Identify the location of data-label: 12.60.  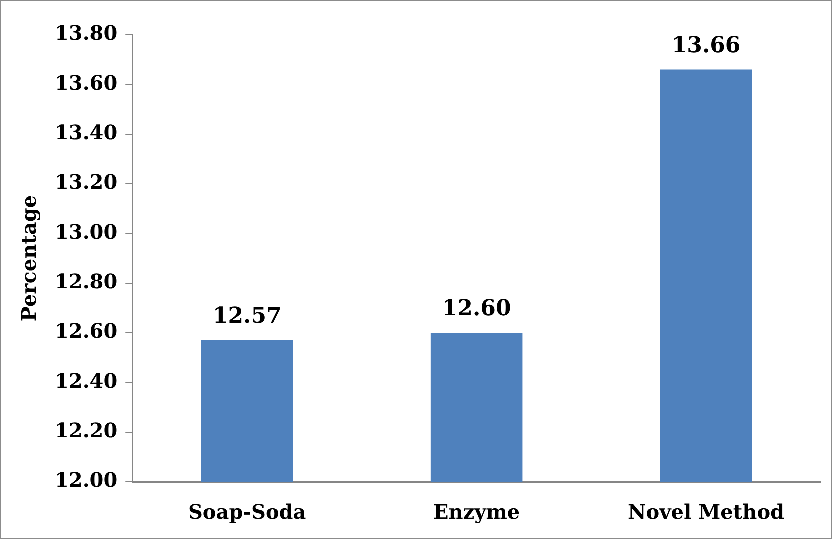
(477, 309).